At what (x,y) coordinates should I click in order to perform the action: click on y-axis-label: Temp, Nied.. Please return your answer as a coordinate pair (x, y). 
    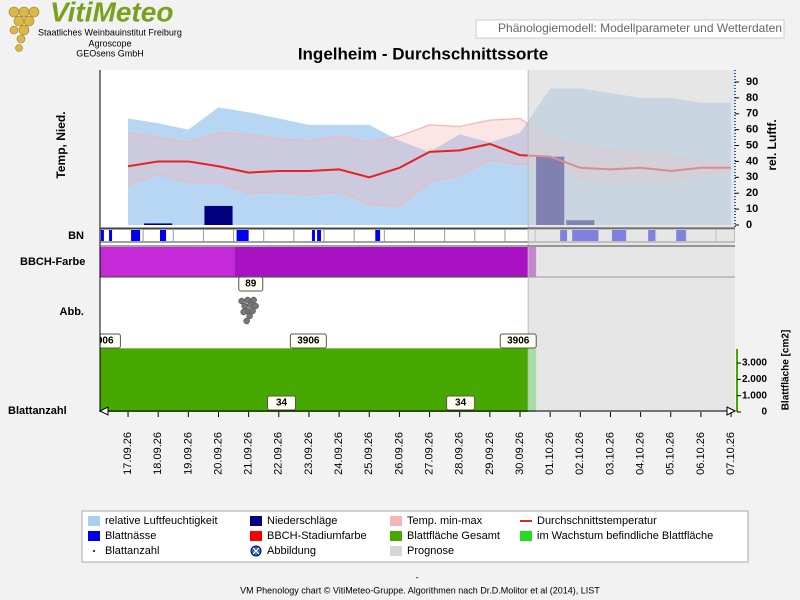
    Looking at the image, I should click on (61, 144).